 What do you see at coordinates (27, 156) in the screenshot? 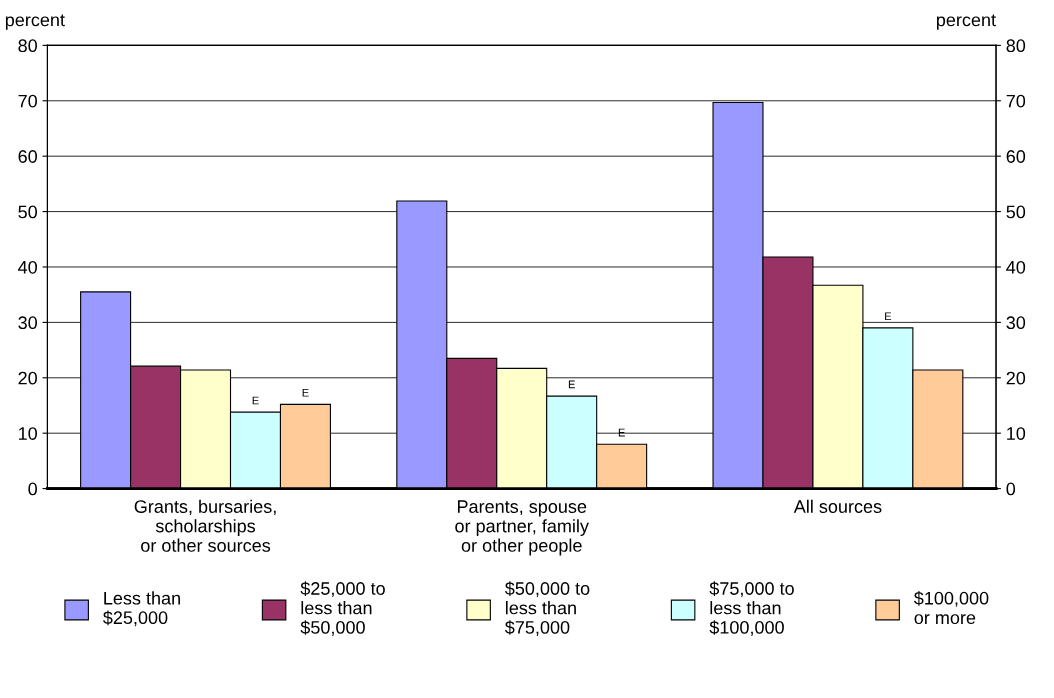
I see `y-tick-label: 60` at bounding box center [27, 156].